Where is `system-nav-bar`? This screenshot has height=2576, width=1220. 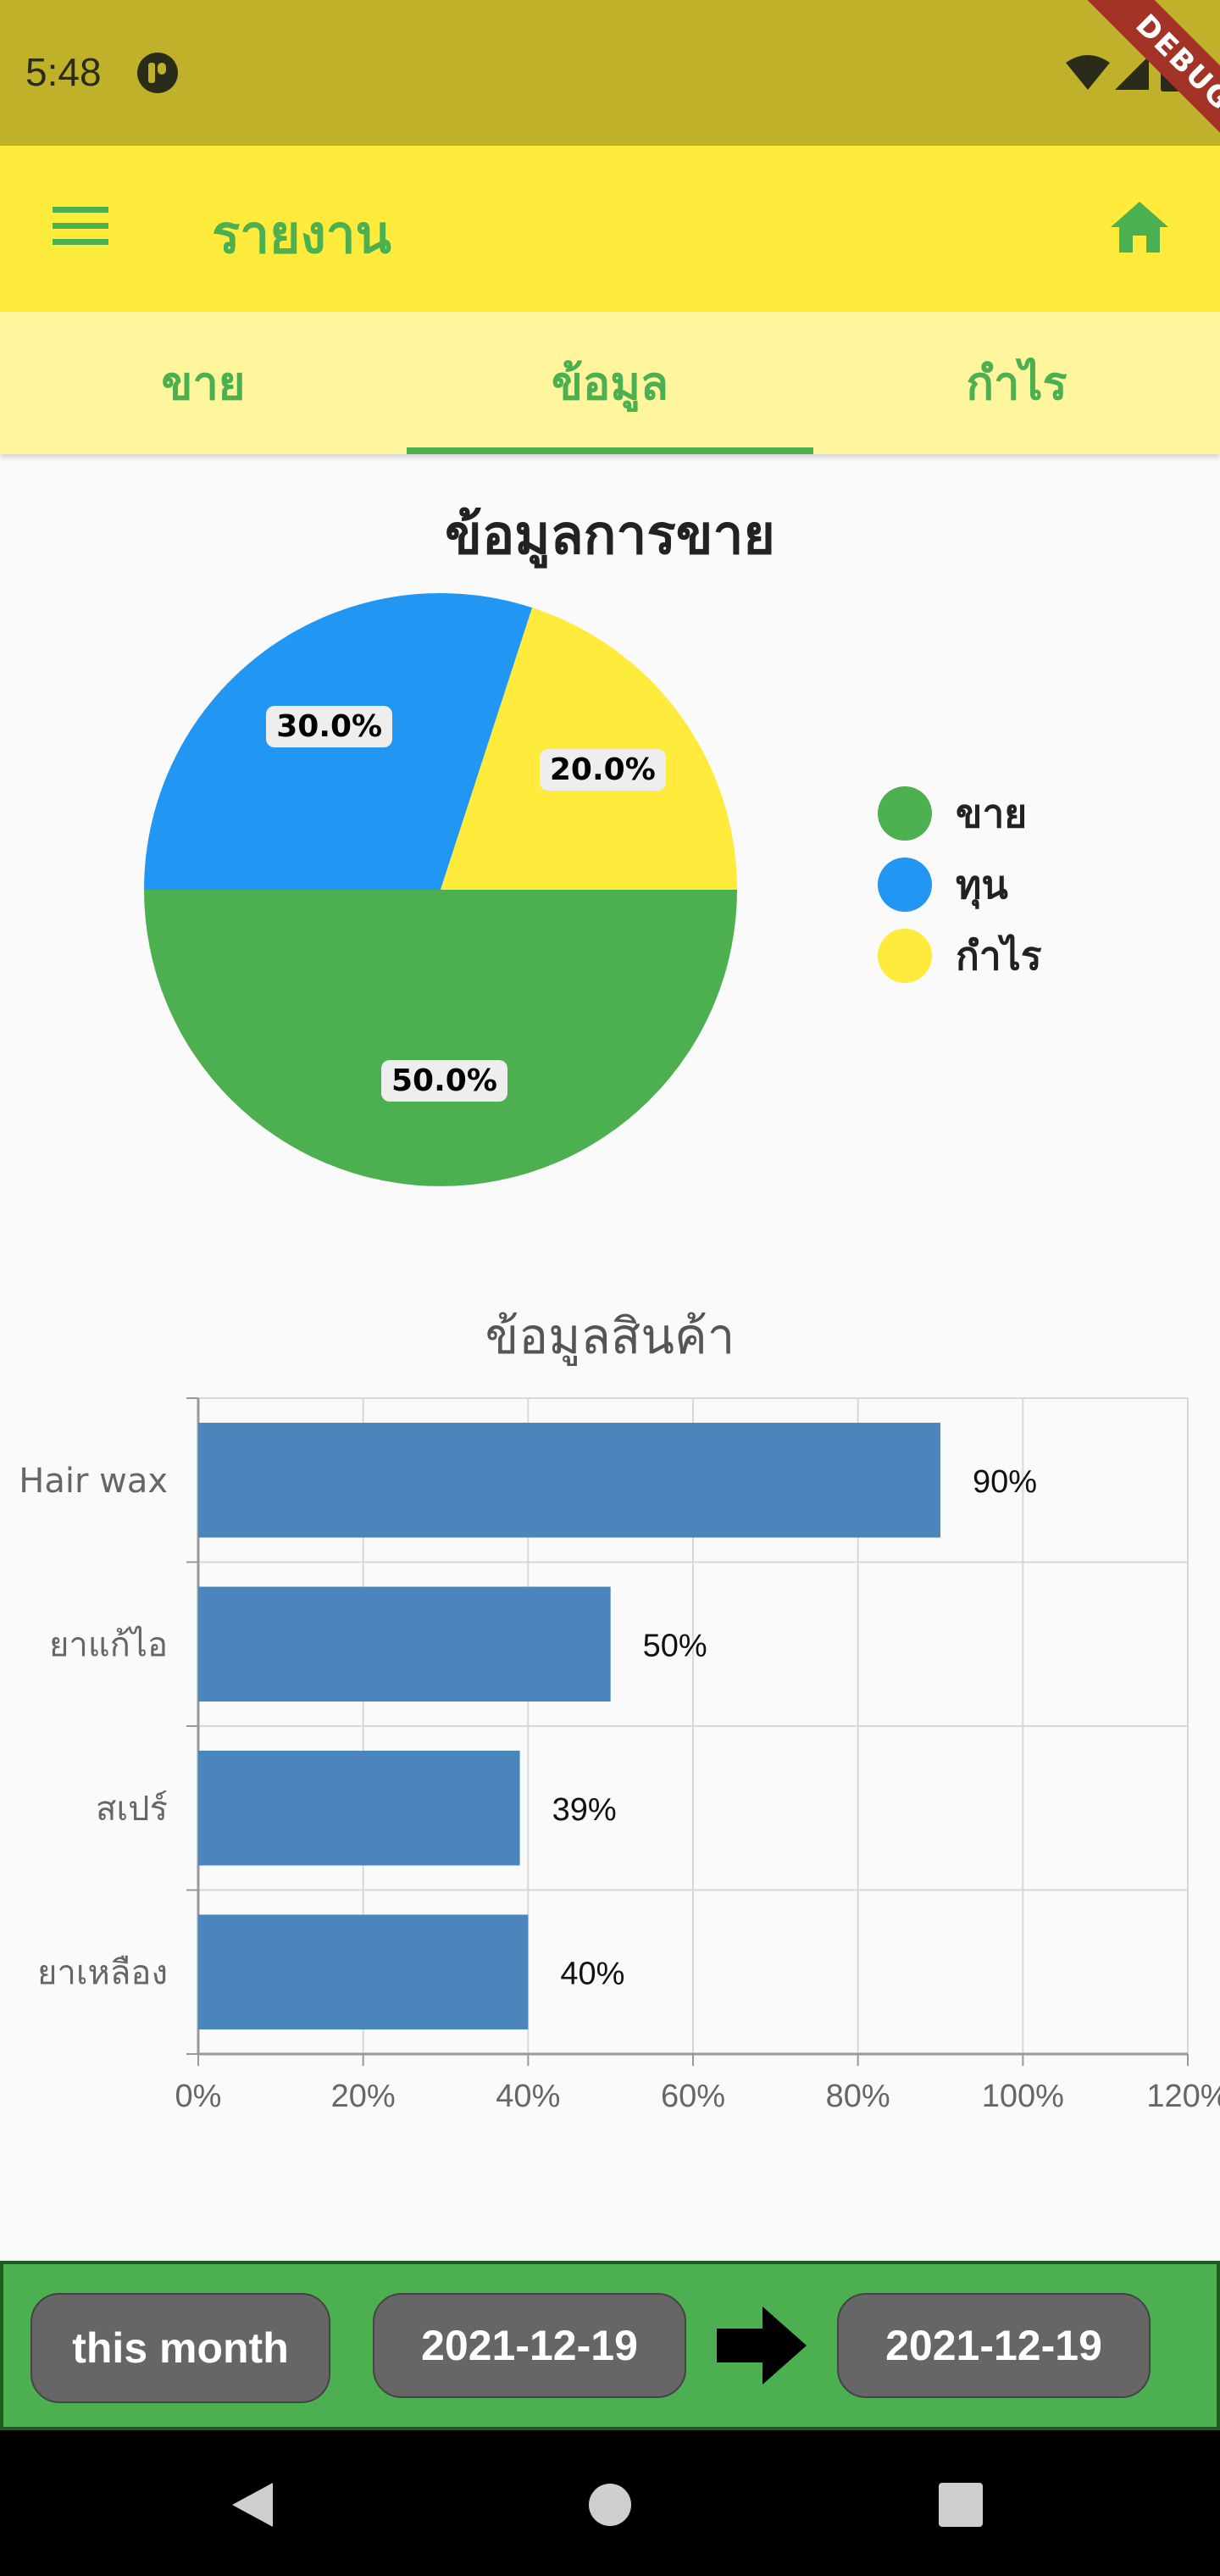 system-nav-bar is located at coordinates (610, 2503).